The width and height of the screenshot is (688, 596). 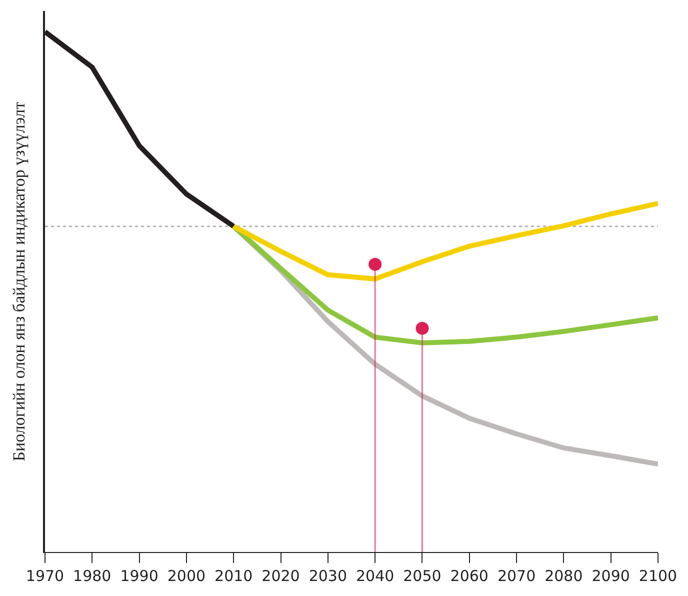 What do you see at coordinates (658, 576) in the screenshot?
I see `x-tick-label: 2100` at bounding box center [658, 576].